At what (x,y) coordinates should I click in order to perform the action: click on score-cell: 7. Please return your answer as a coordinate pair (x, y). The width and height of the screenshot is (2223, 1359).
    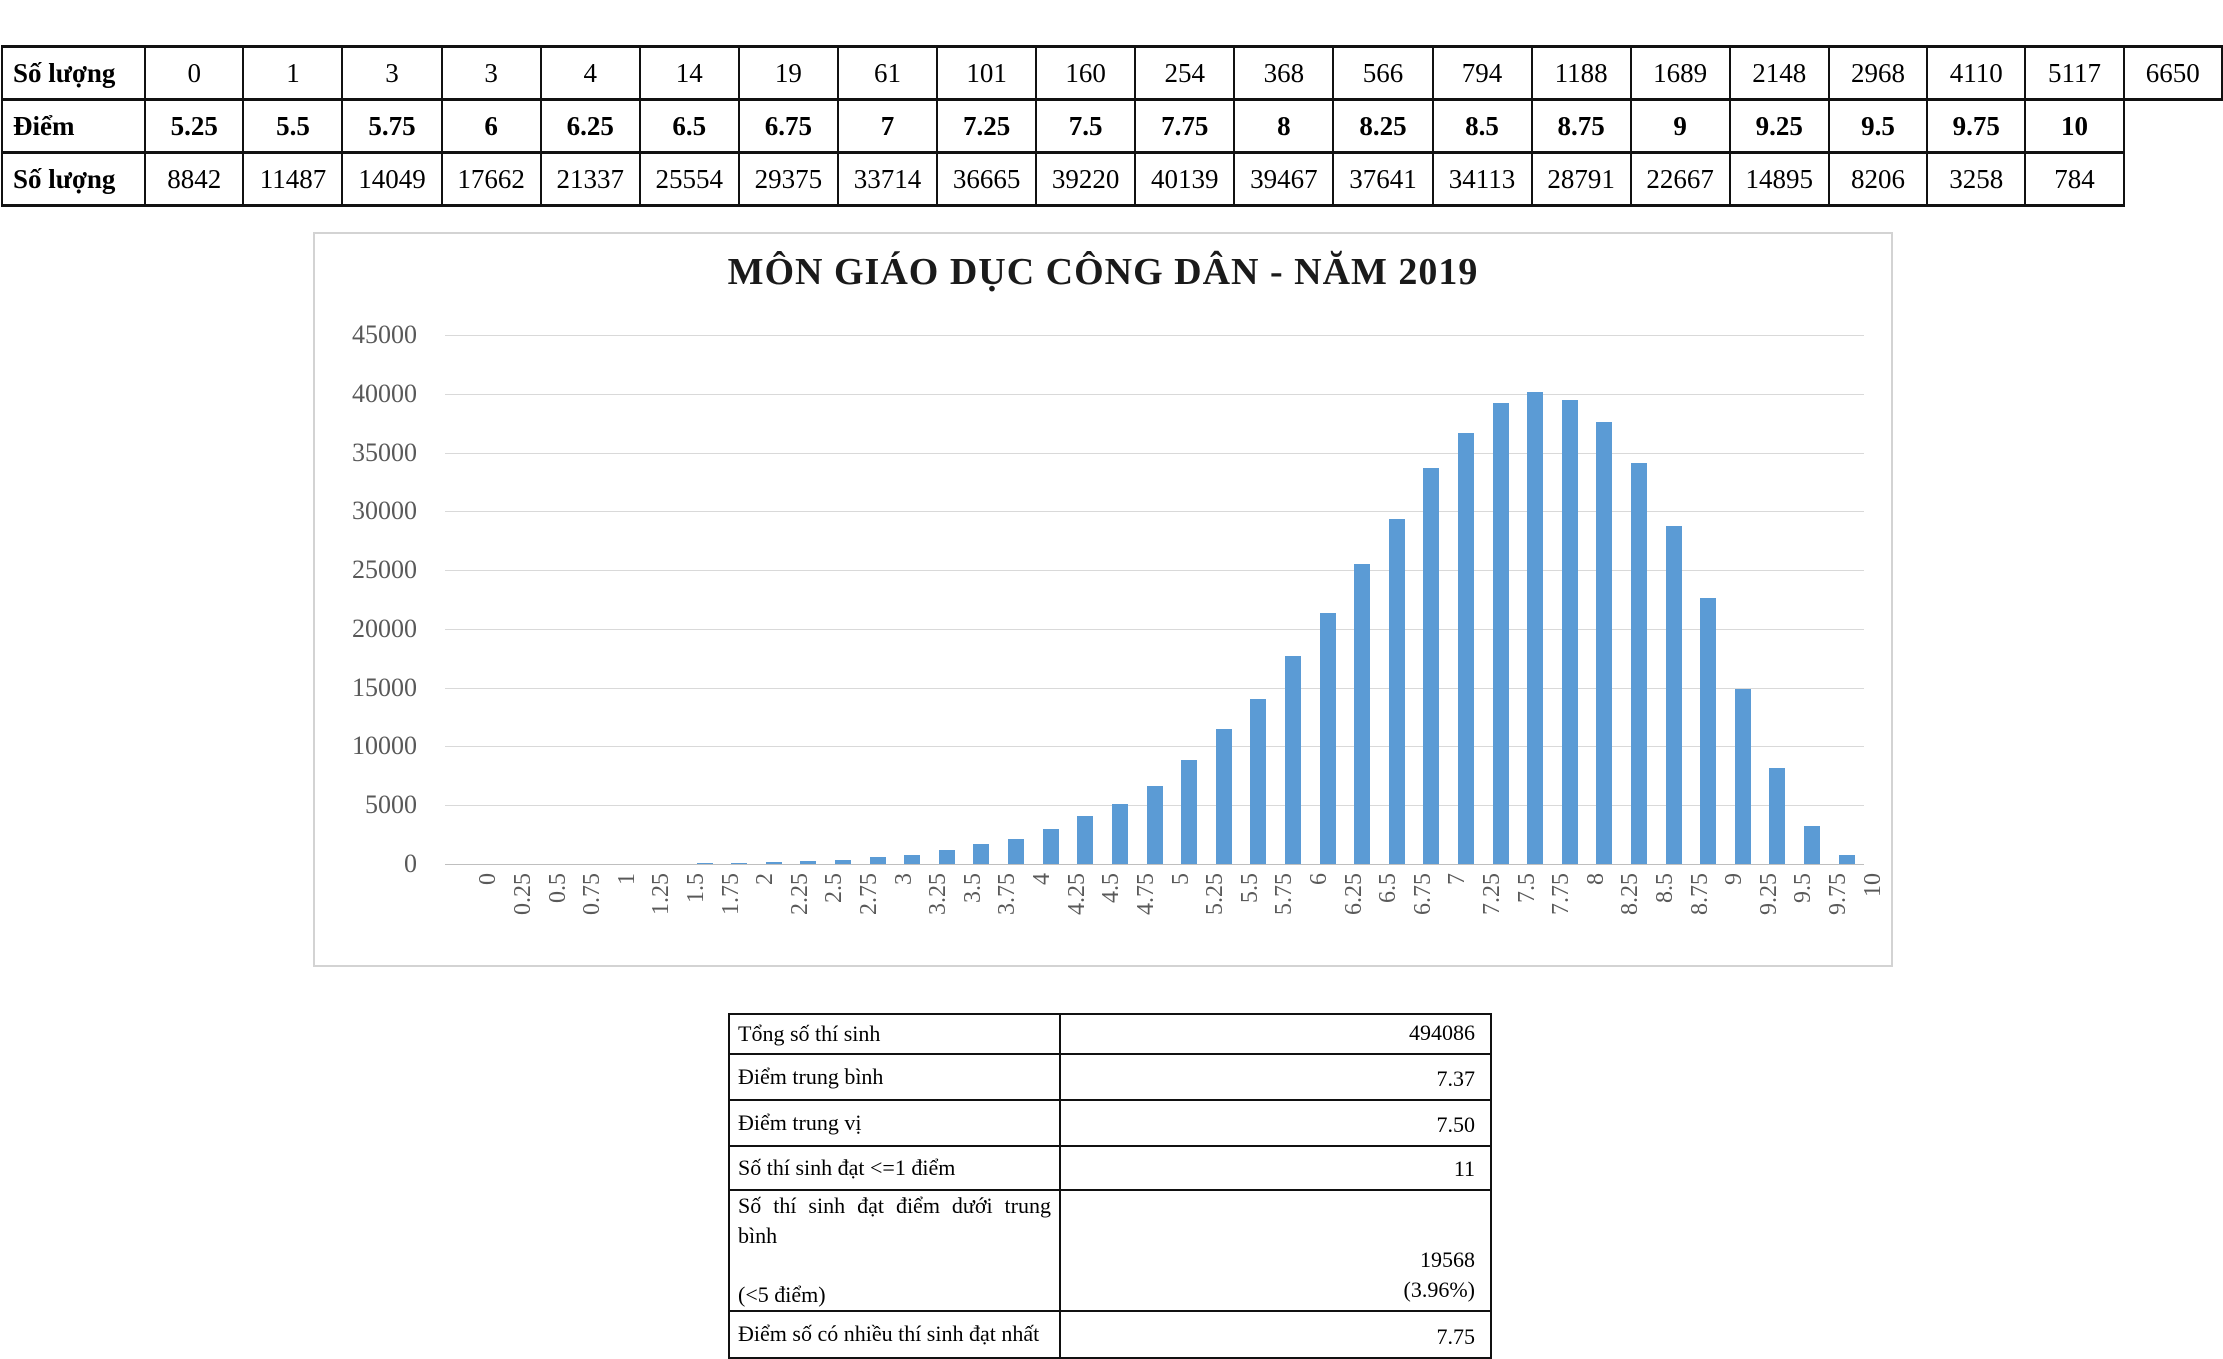
    Looking at the image, I should click on (887, 126).